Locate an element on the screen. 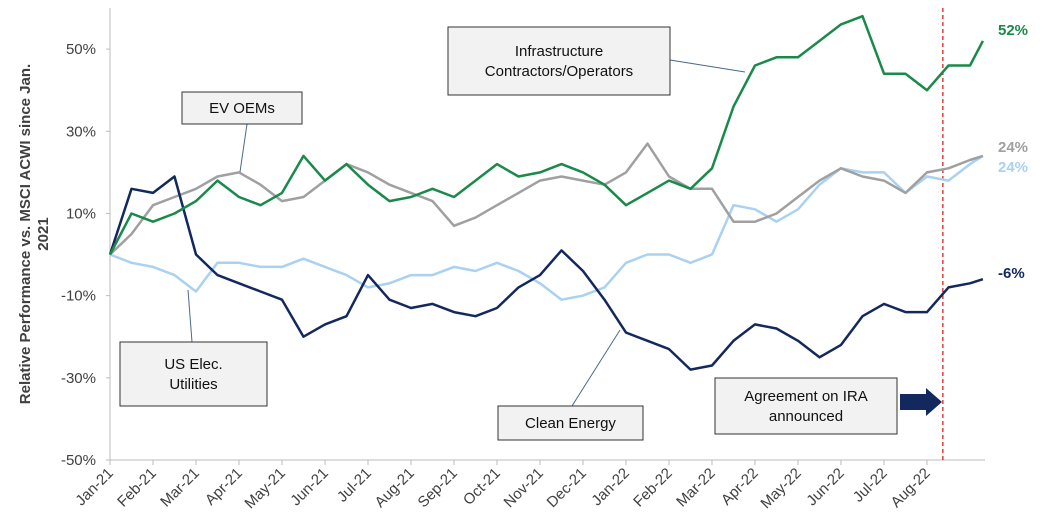 This screenshot has height=527, width=1045. arrow is located at coordinates (921, 402).